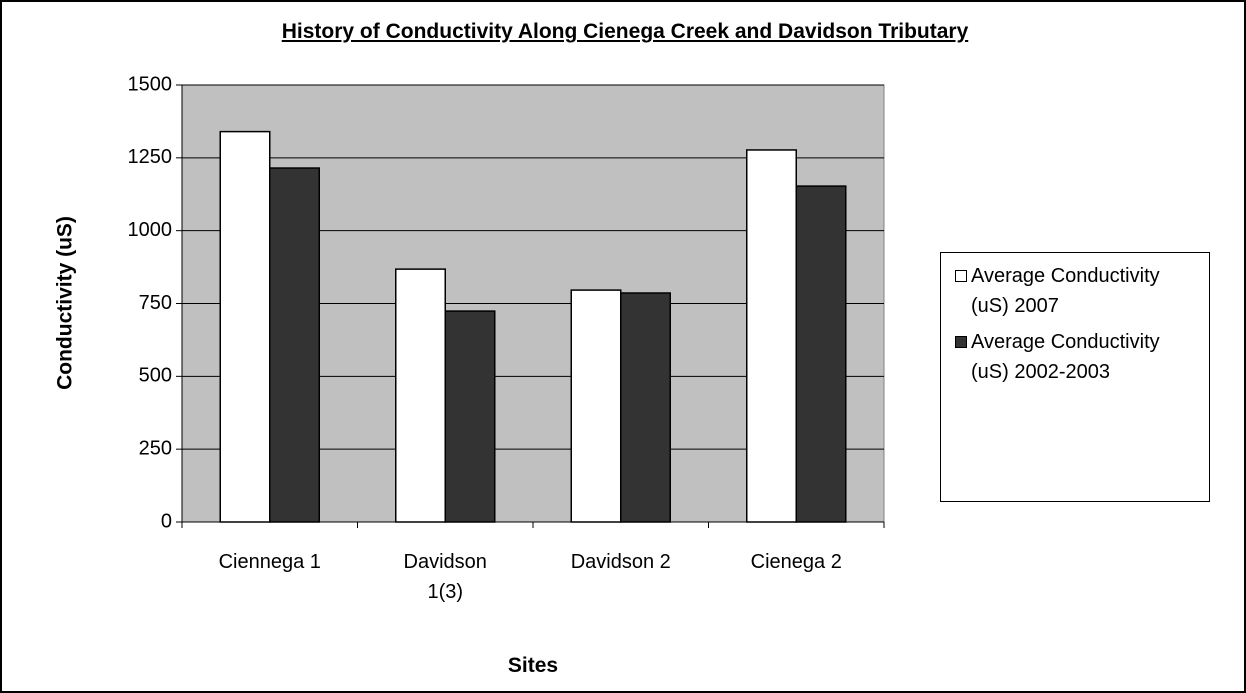  Describe the element at coordinates (150, 157) in the screenshot. I see `y-tick-label: 1250` at that location.